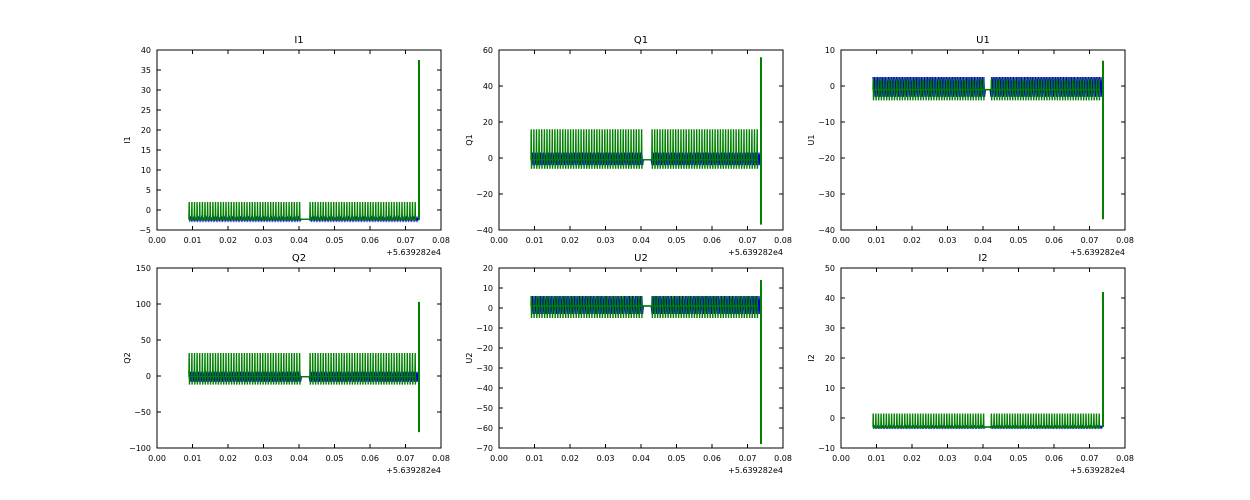 The image size is (1250, 500). Describe the element at coordinates (641, 258) in the screenshot. I see `subplot-title: U2` at that location.